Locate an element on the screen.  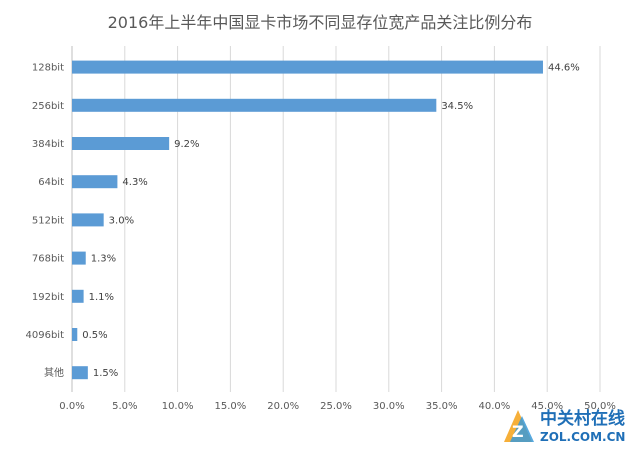
value-label: 44.6% is located at coordinates (564, 68).